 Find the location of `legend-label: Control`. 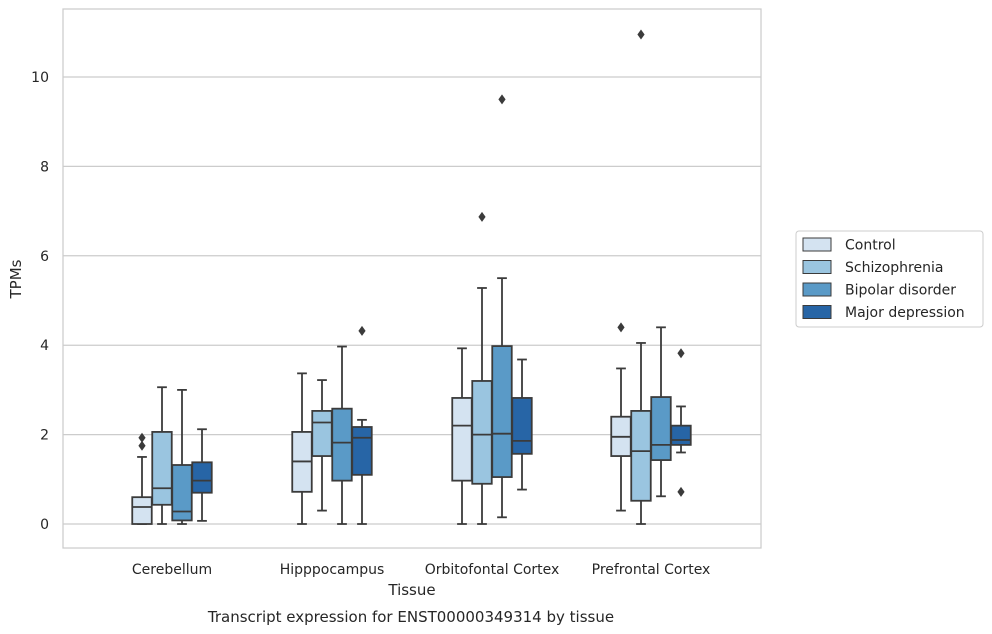

legend-label: Control is located at coordinates (870, 246).